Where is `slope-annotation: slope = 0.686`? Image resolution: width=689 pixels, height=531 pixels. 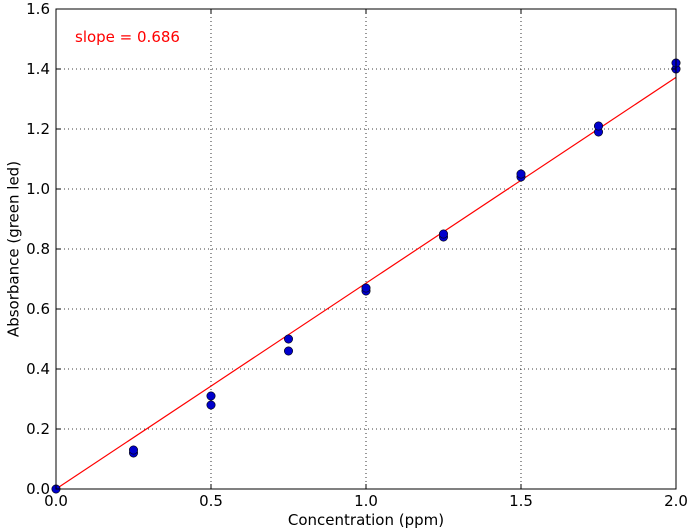
slope-annotation: slope = 0.686 is located at coordinates (127, 37).